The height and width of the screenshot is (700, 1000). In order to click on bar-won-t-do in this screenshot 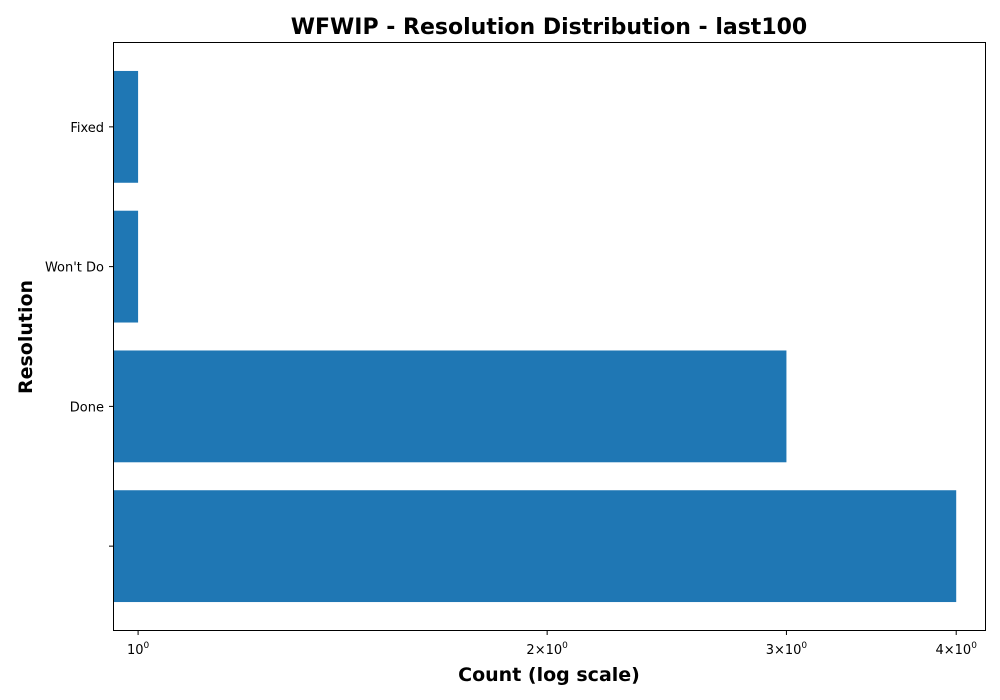, I will do `click(126, 266)`.